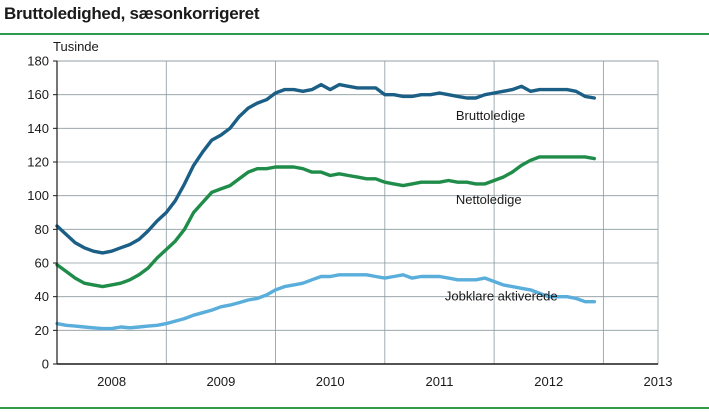 The image size is (709, 412). Describe the element at coordinates (42, 263) in the screenshot. I see `y-tick-label: 60` at that location.